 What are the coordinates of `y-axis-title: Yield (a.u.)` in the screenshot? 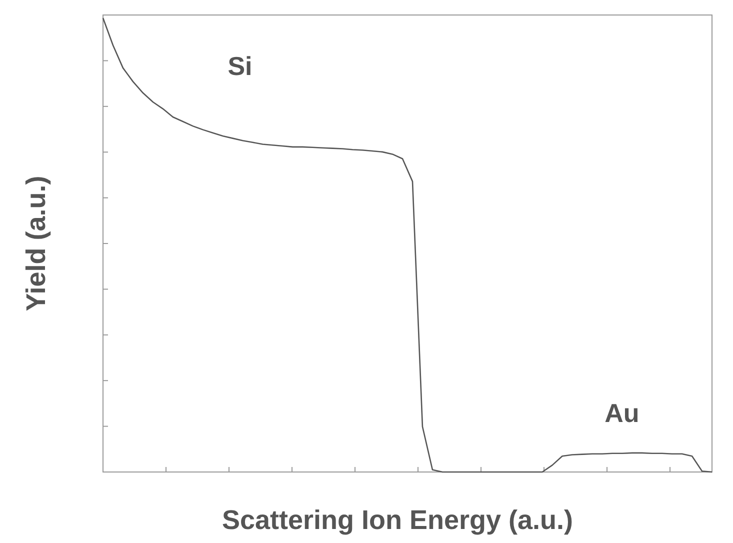 It's located at (36, 244).